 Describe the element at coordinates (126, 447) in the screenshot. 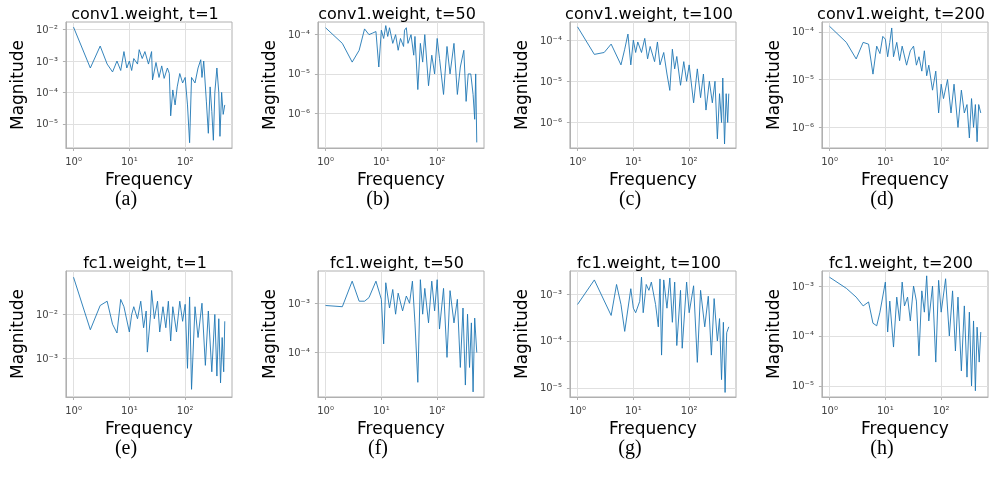

I see `text: (e)` at that location.